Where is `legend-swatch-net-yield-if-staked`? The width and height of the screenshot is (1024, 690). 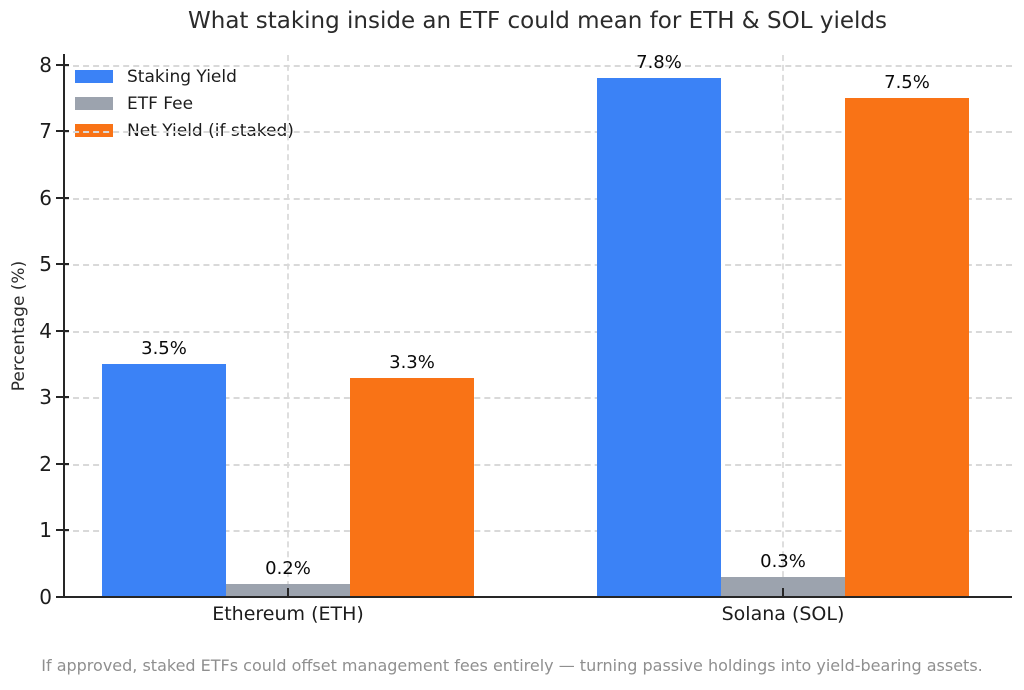
legend-swatch-net-yield-if-staked is located at coordinates (94, 130).